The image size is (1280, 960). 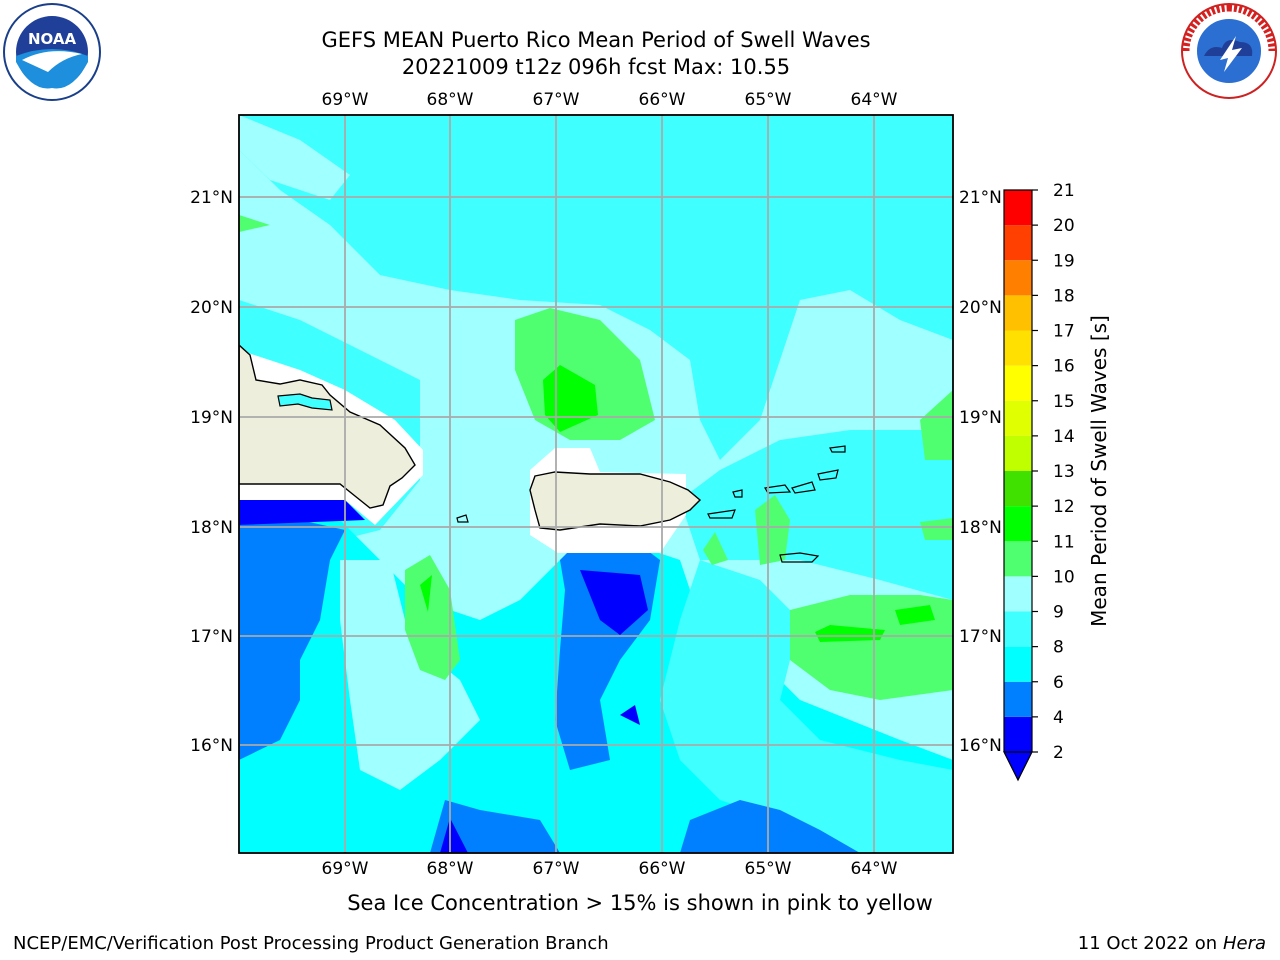 What do you see at coordinates (980, 418) in the screenshot?
I see `lat-label-right-2: 19°N` at bounding box center [980, 418].